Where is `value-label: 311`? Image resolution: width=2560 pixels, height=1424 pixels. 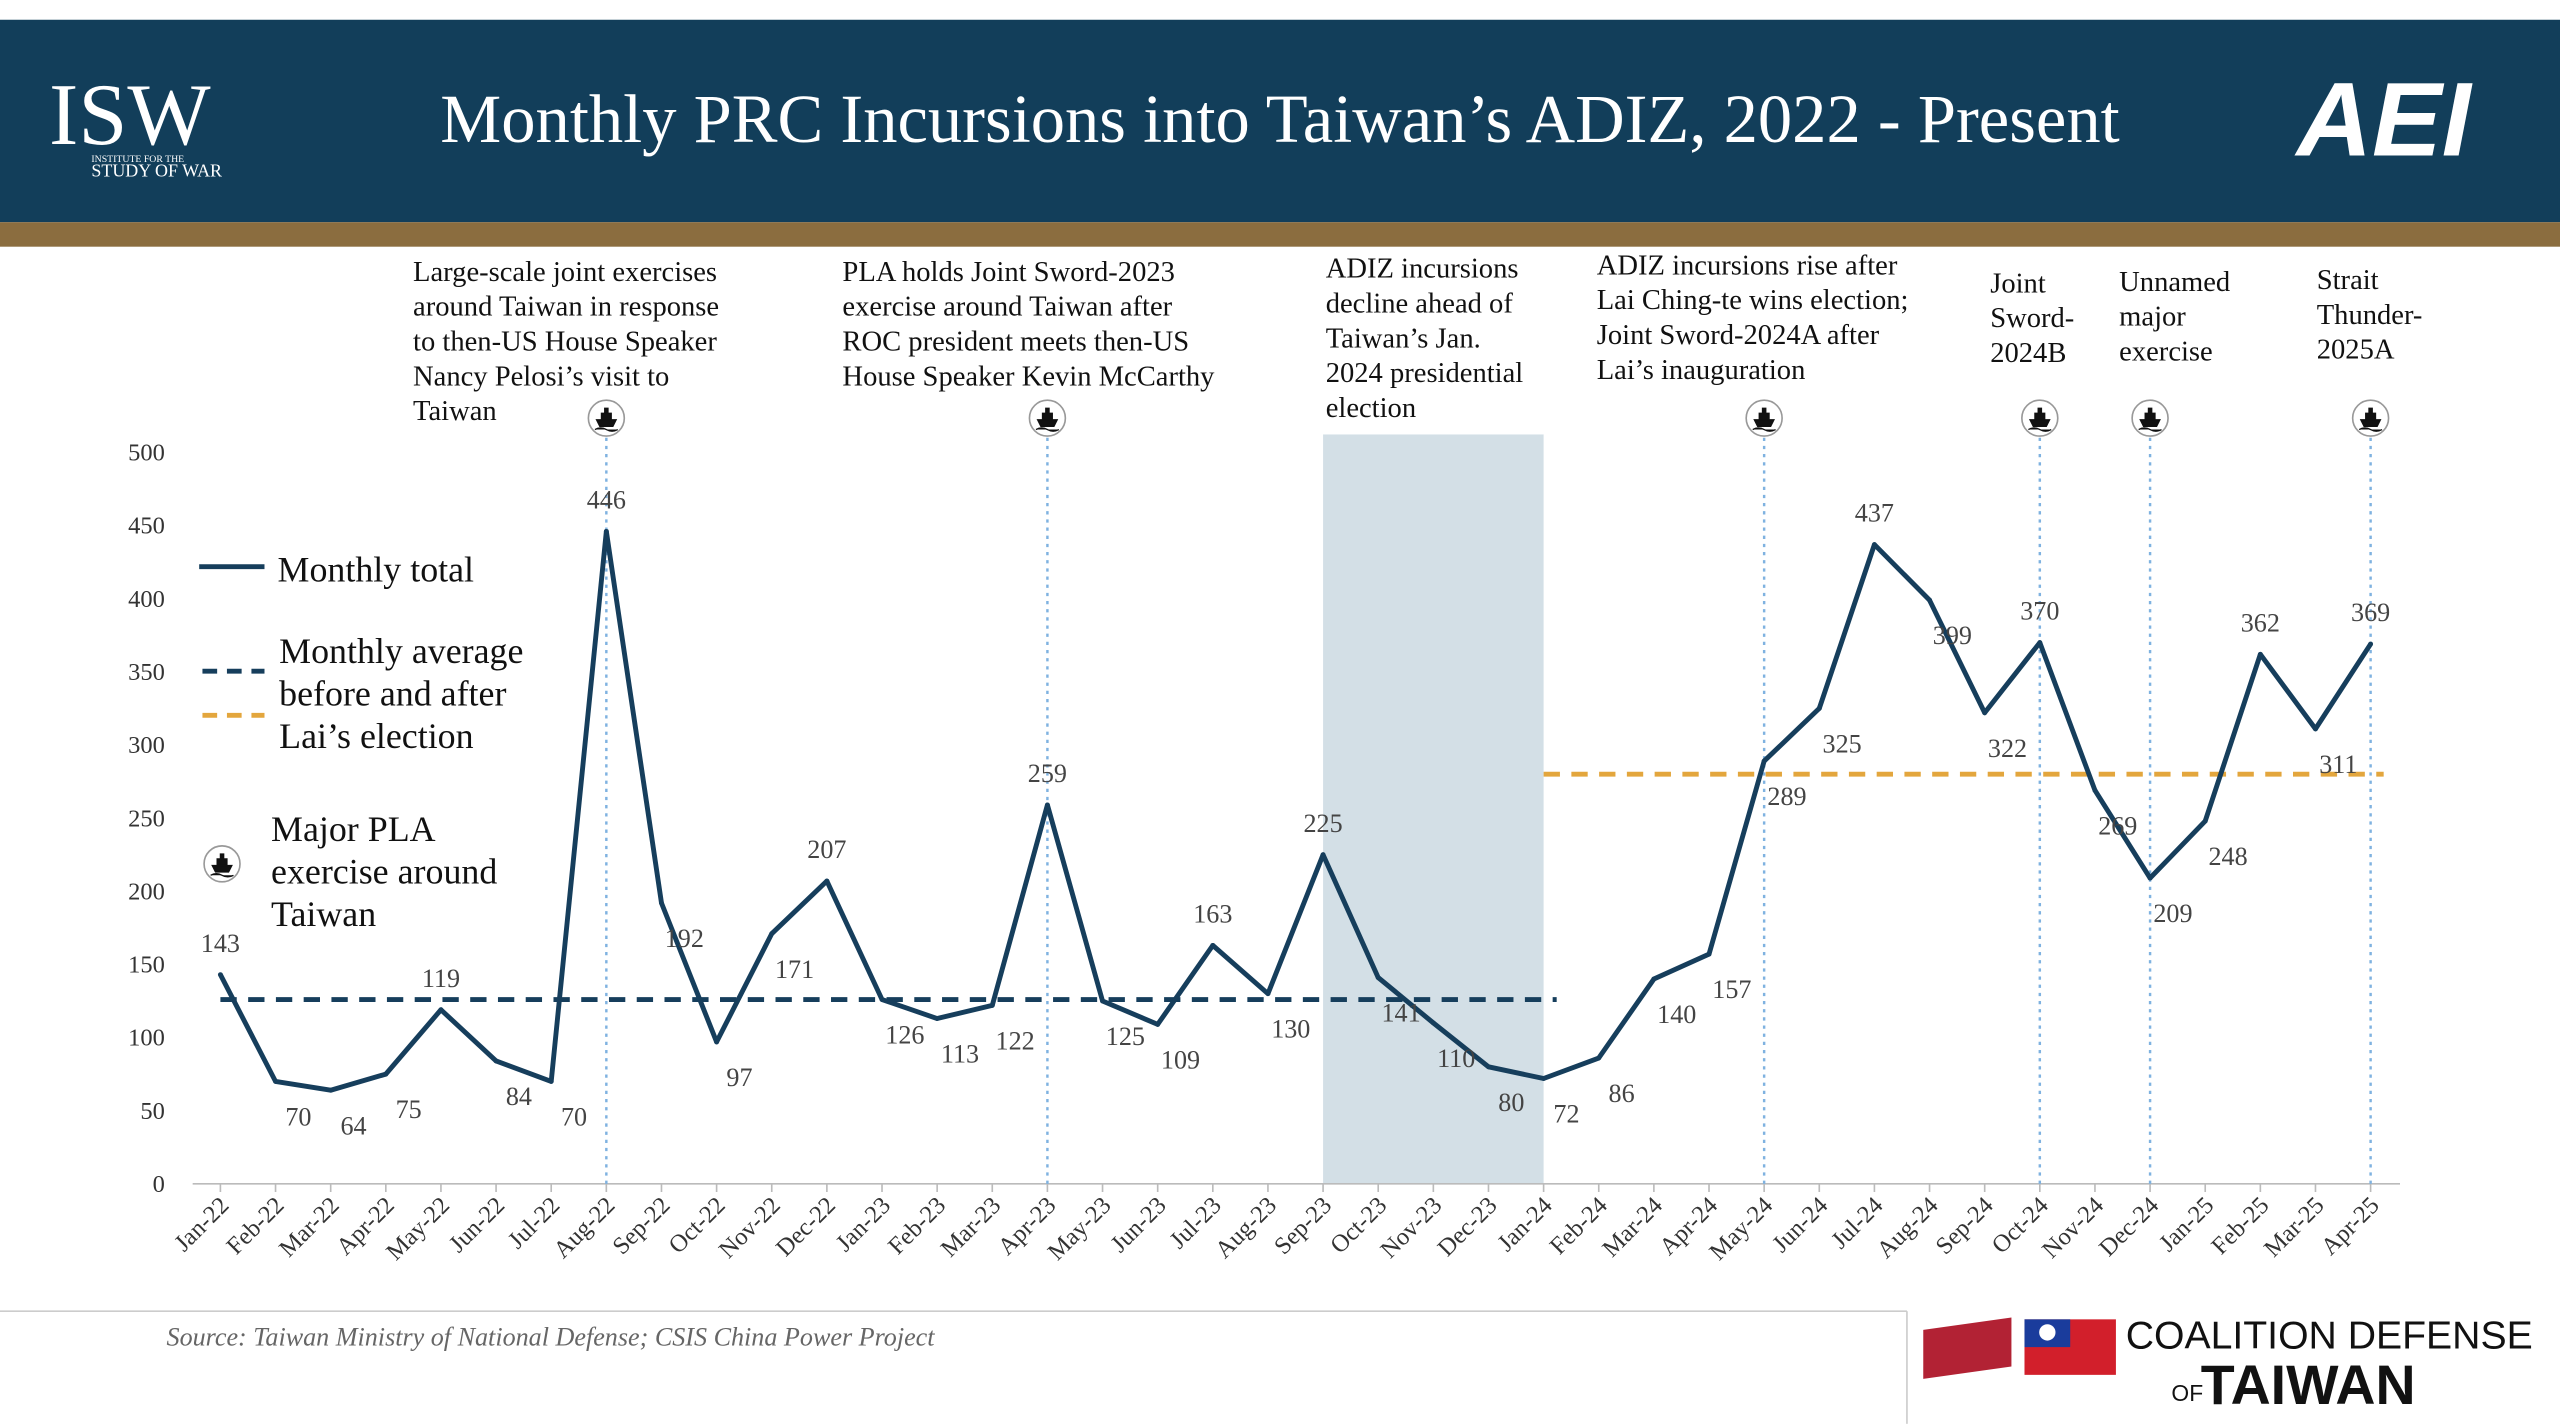 value-label: 311 is located at coordinates (2338, 764).